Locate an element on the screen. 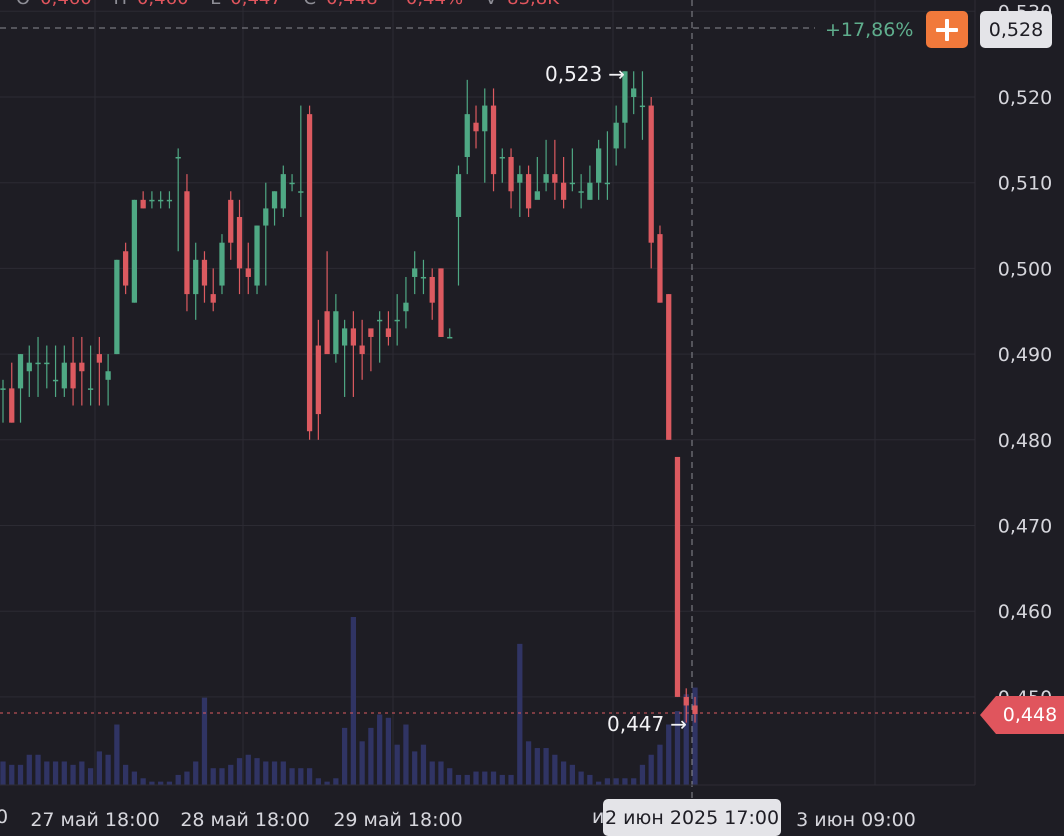 The height and width of the screenshot is (836, 1064). time-tick-label: 28 май 18:00 is located at coordinates (244, 820).